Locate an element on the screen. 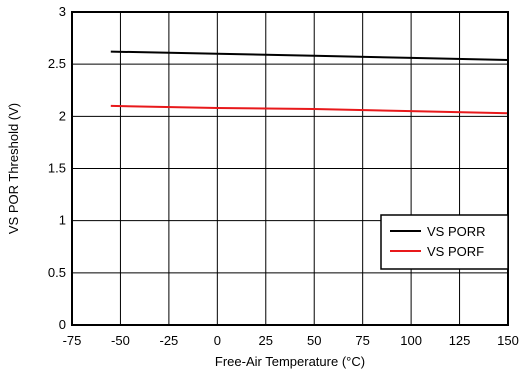  x-tick-label: -25 is located at coordinates (168, 340).